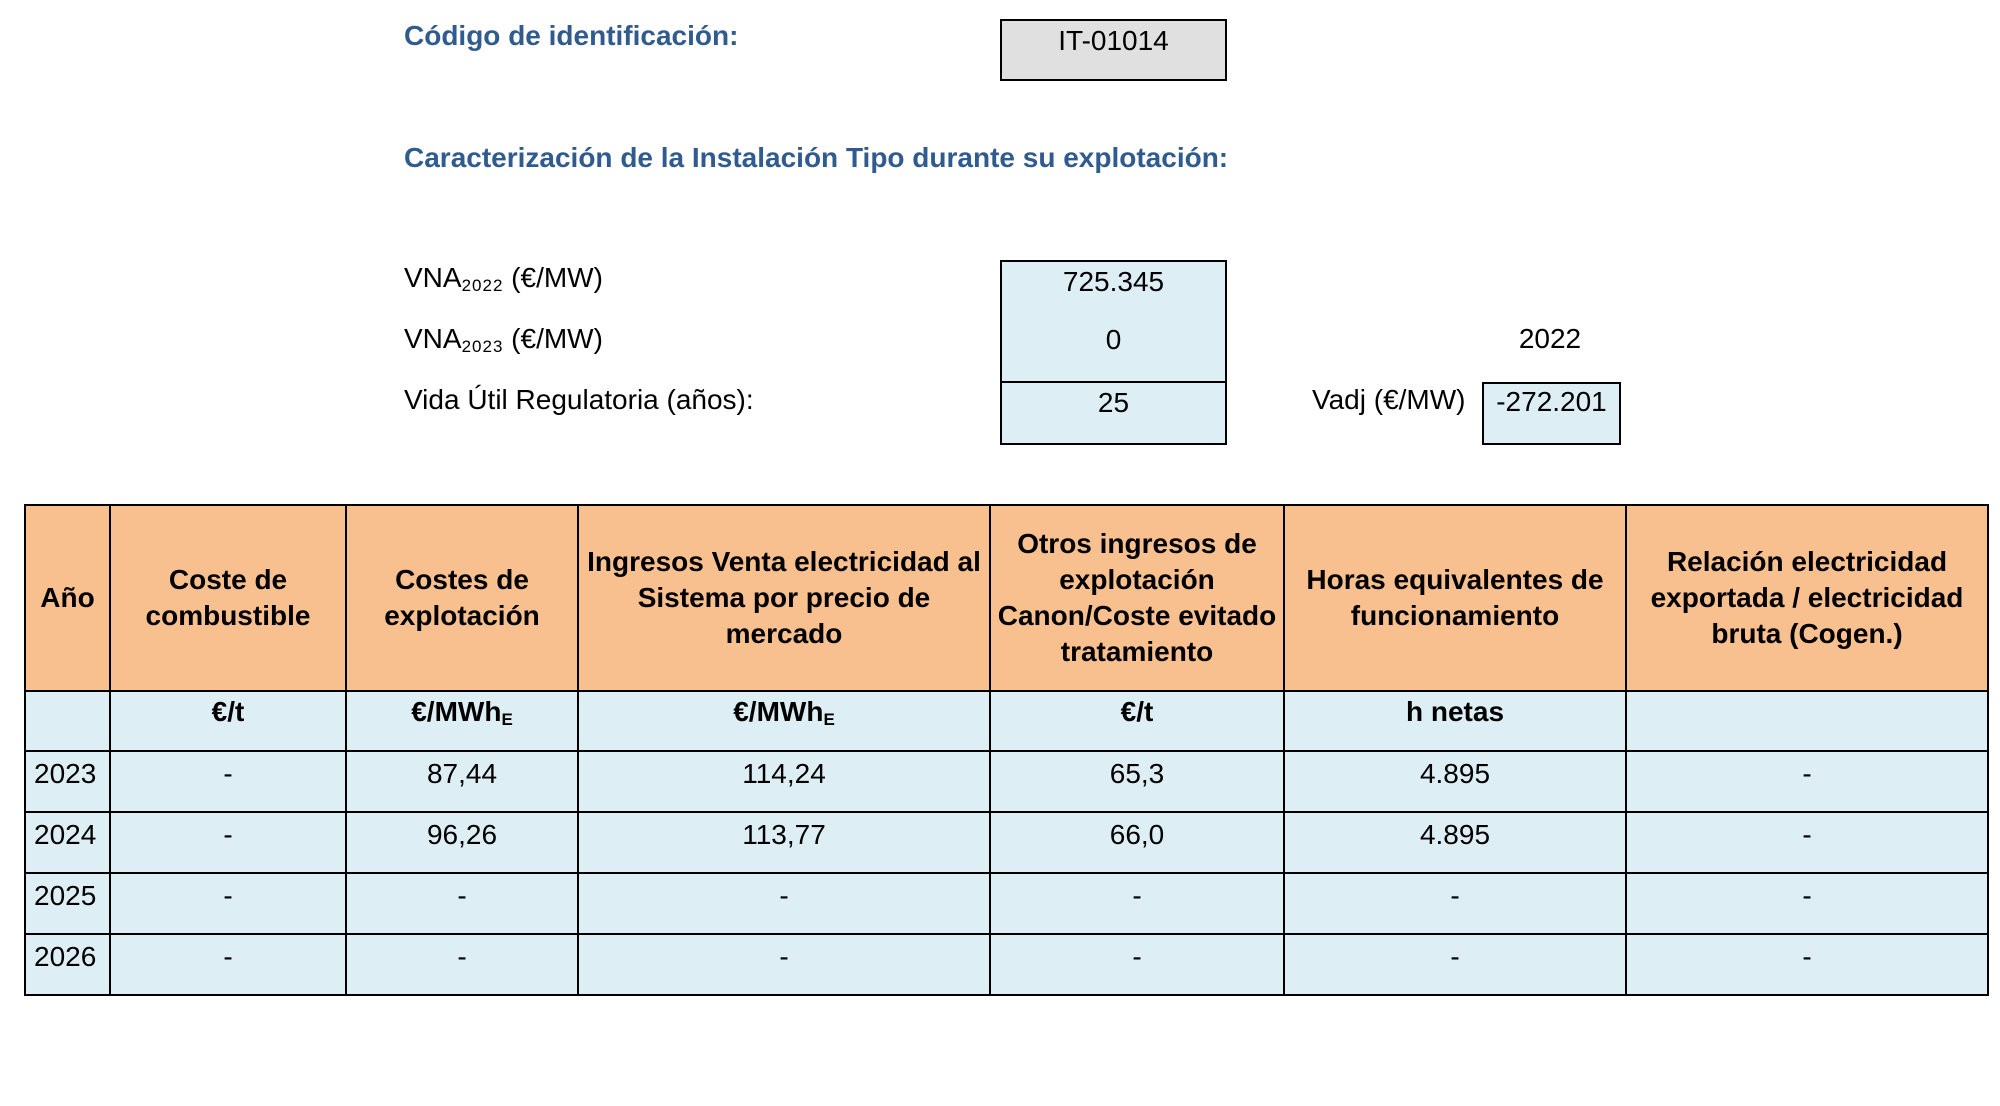 The image size is (2000, 1106). Describe the element at coordinates (462, 598) in the screenshot. I see `header-operating-cost: Costes de explotación` at that location.